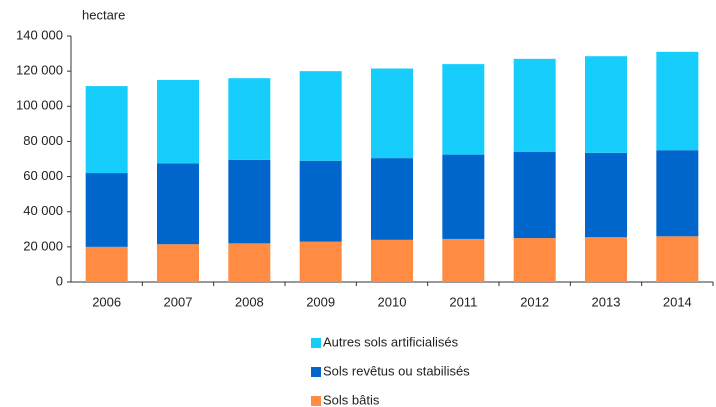 The height and width of the screenshot is (407, 716). Describe the element at coordinates (39, 34) in the screenshot. I see `y-tick-label: 140 000` at that location.